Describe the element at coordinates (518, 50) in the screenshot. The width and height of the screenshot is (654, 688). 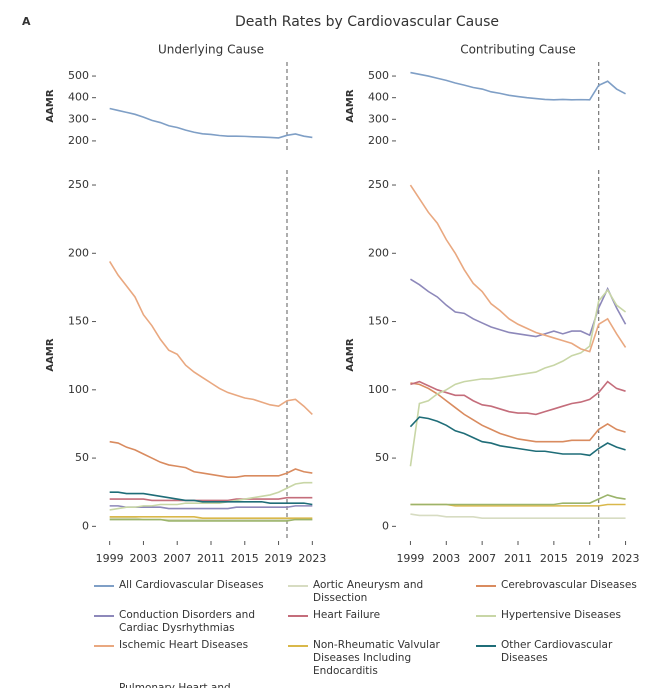
I see `panel-title: Contributing Cause` at that location.